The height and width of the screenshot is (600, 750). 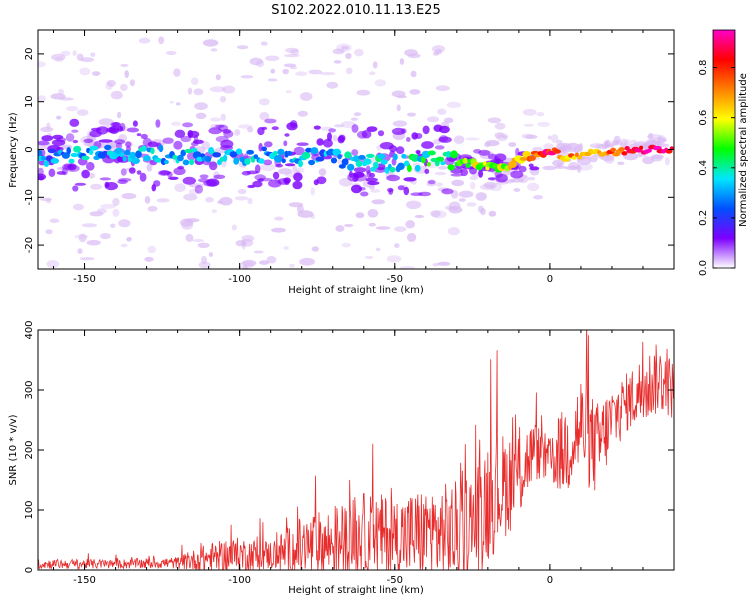 I want to click on x-tick-label: -100, so click(x=239, y=279).